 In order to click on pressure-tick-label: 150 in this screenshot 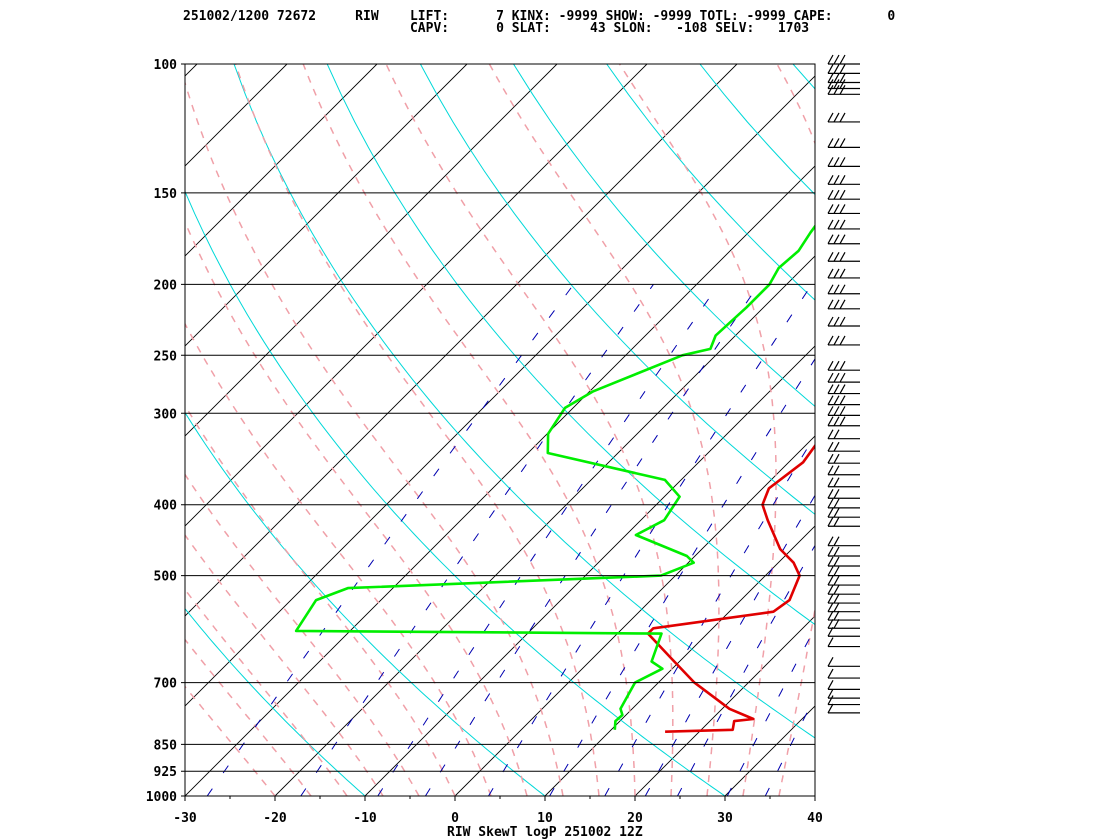, I will do `click(166, 194)`.